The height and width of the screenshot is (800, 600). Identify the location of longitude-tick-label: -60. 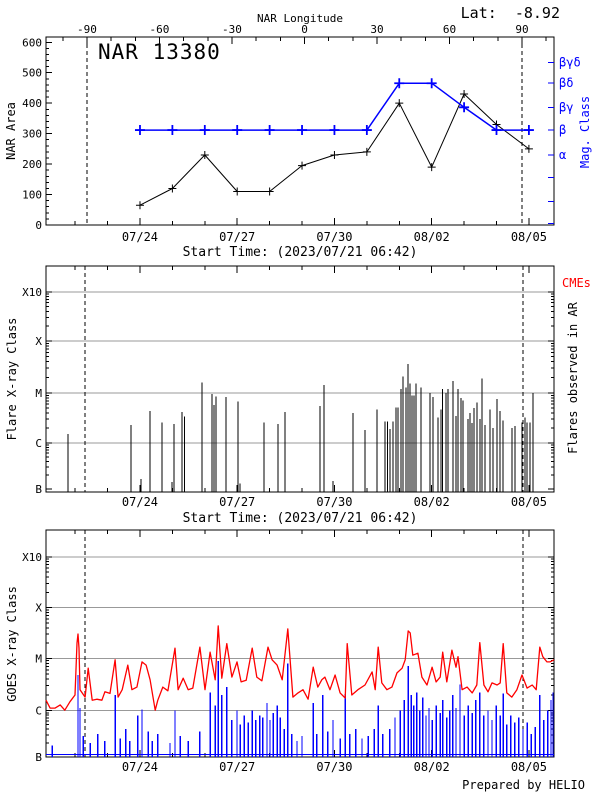
(160, 29).